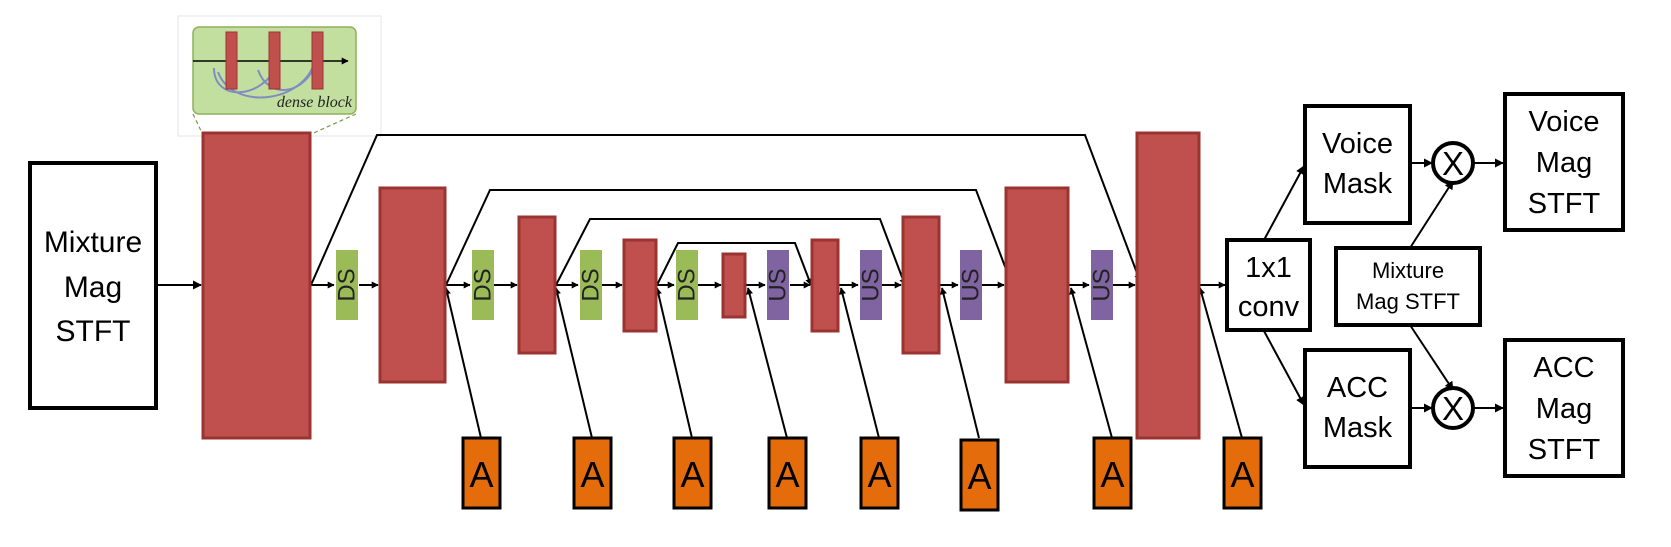 The height and width of the screenshot is (547, 1671). I want to click on arrow-conv-to-voice-mask, so click(1284, 203).